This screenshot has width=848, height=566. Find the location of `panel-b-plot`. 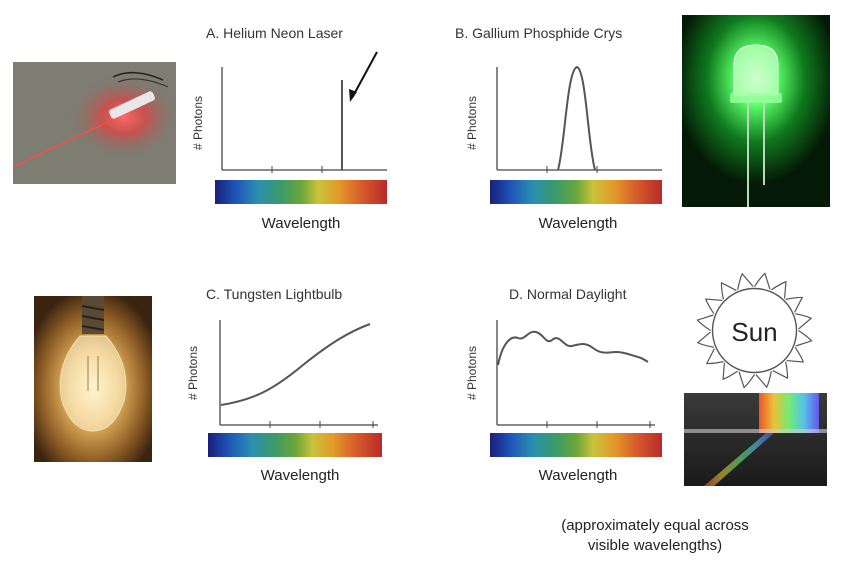

panel-b-plot is located at coordinates (579, 119).